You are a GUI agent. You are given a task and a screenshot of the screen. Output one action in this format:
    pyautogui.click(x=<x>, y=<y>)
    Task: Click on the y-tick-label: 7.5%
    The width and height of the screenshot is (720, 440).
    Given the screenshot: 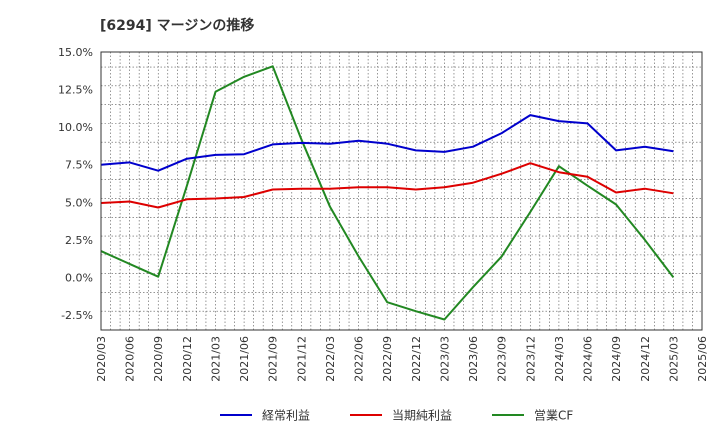 What is the action you would take?
    pyautogui.click(x=79, y=165)
    